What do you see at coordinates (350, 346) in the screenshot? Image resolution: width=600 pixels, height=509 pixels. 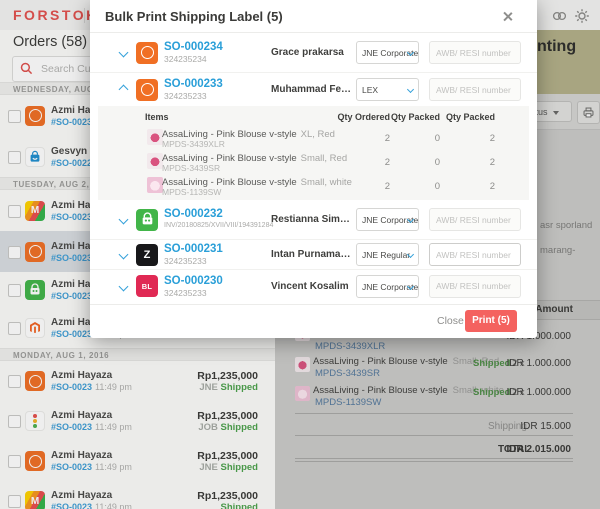 I see `product-sku-link: MPDS-3439XLR` at bounding box center [350, 346].